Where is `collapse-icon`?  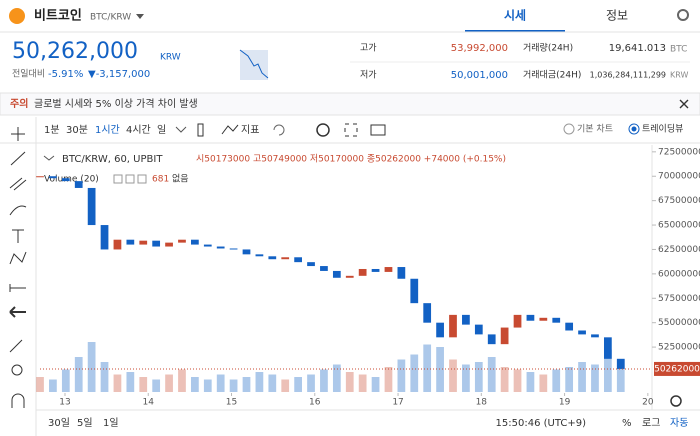 collapse-icon is located at coordinates (49, 158).